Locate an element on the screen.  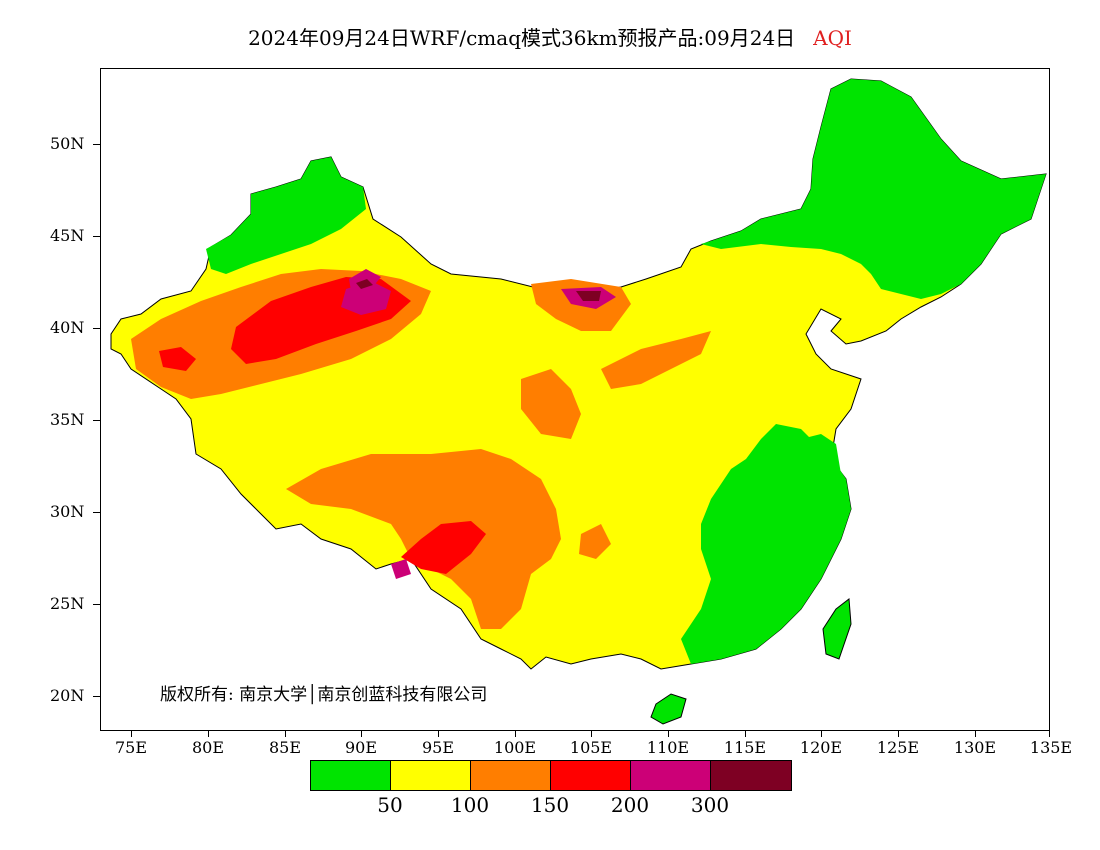
zone-good-taiwan is located at coordinates (837, 629).